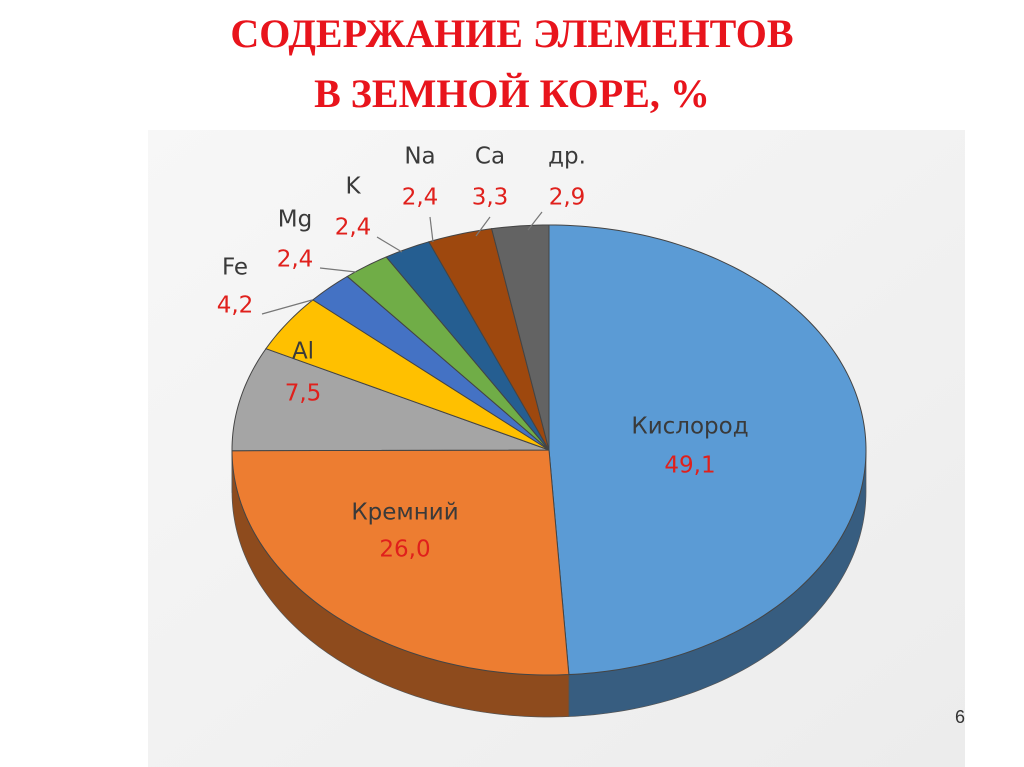 The width and height of the screenshot is (1024, 767). I want to click on slice-label: Fe, so click(235, 268).